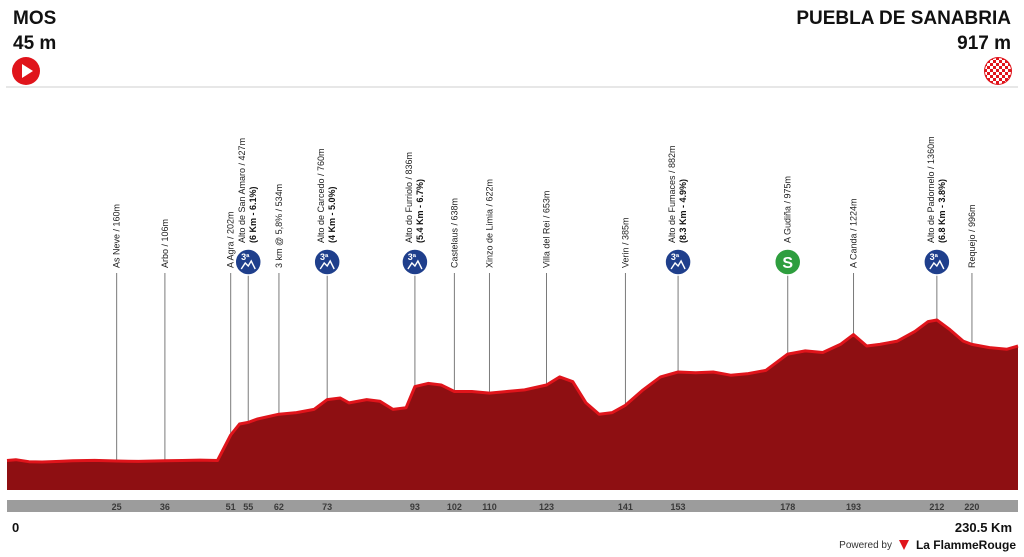  I want to click on km-tick-label: 25, so click(117, 507).